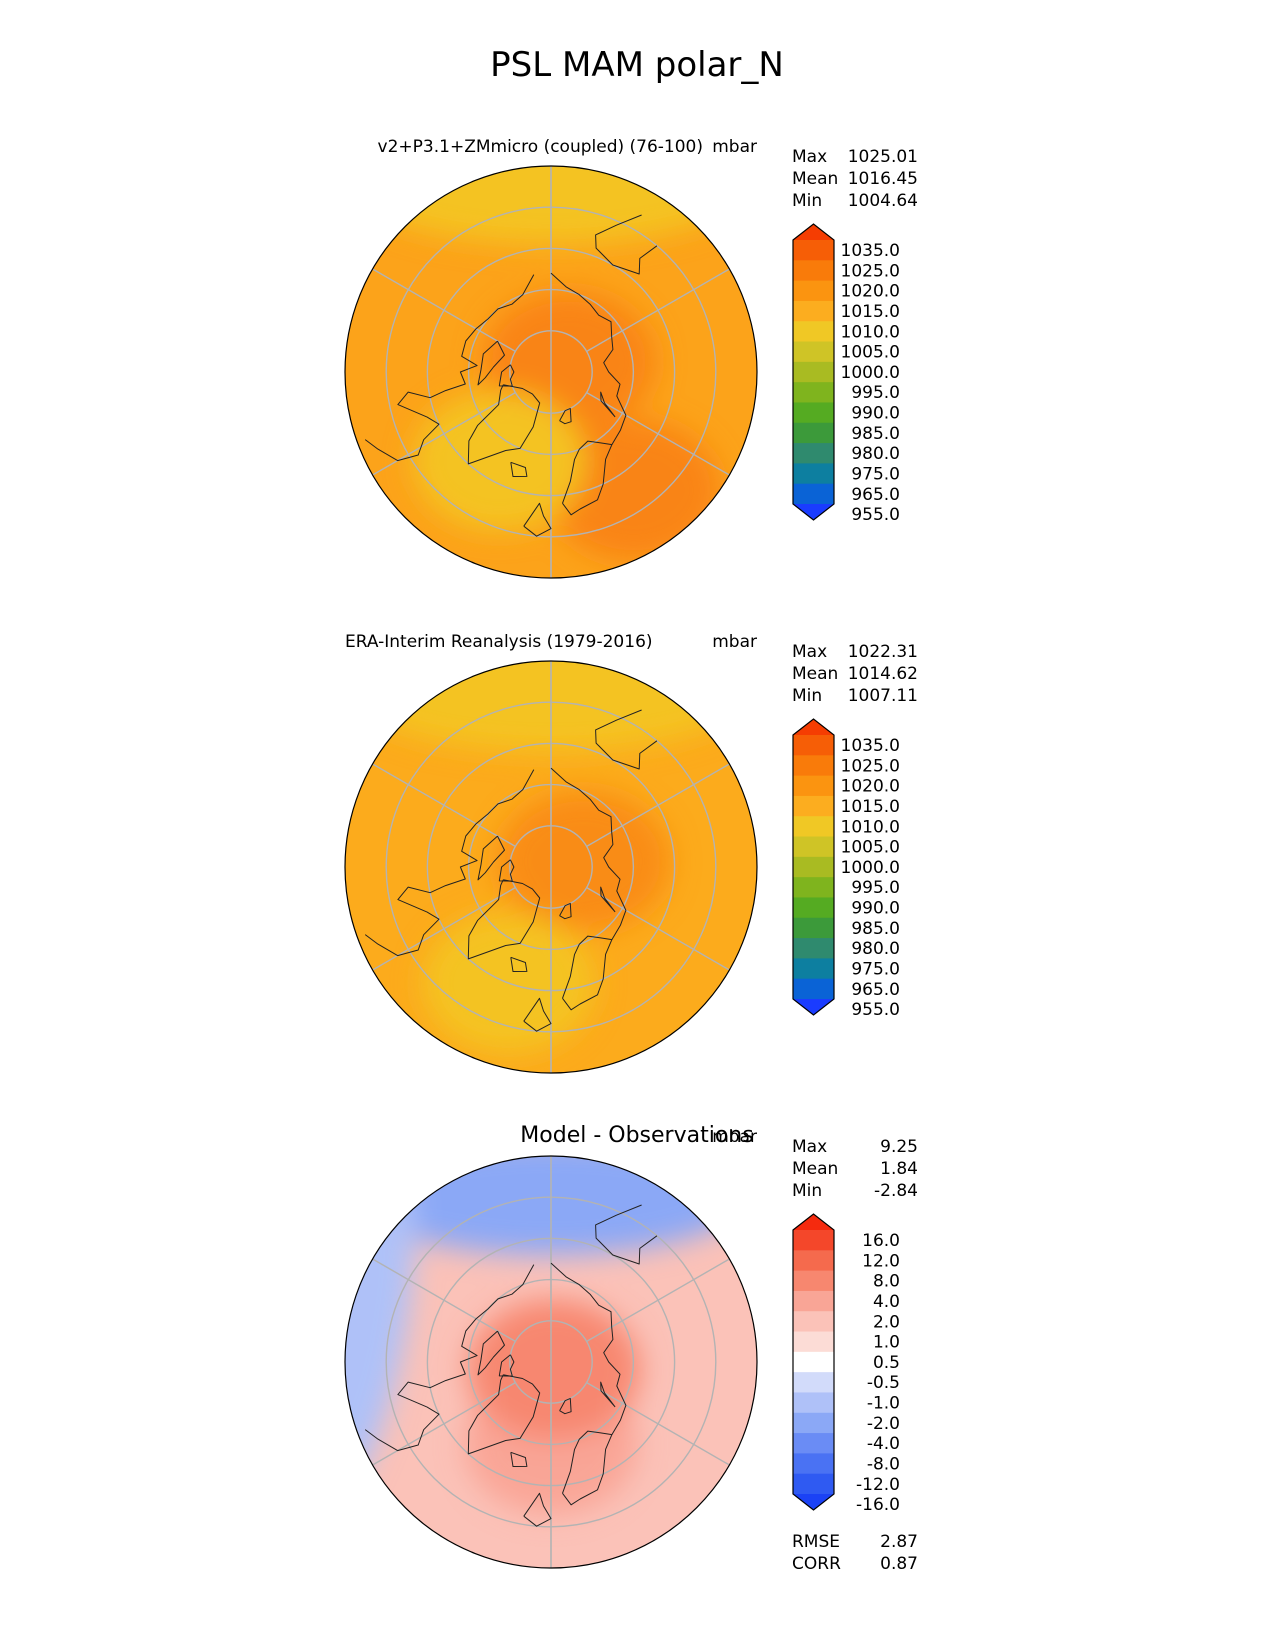 The height and width of the screenshot is (1650, 1275). What do you see at coordinates (540, 147) in the screenshot?
I see `panel-title: v2+P3.1+ZMmicro (coupled) (76-100)` at bounding box center [540, 147].